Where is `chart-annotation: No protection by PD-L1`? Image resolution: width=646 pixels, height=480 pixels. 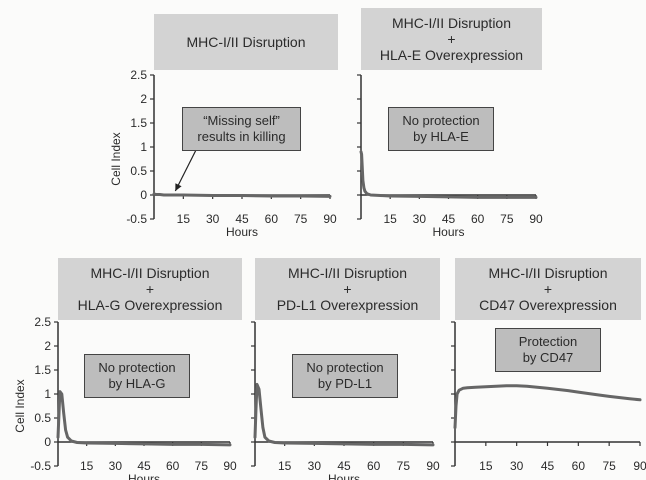 chart-annotation: No protection by PD-L1 is located at coordinates (345, 376).